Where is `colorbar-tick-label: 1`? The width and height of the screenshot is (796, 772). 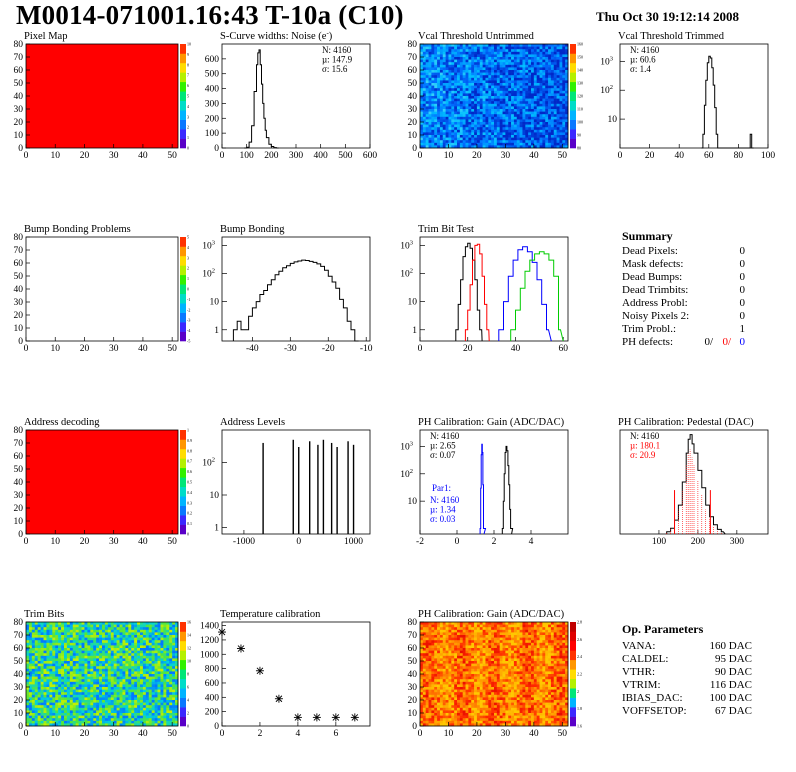 colorbar-tick-label: 1 is located at coordinates (188, 278).